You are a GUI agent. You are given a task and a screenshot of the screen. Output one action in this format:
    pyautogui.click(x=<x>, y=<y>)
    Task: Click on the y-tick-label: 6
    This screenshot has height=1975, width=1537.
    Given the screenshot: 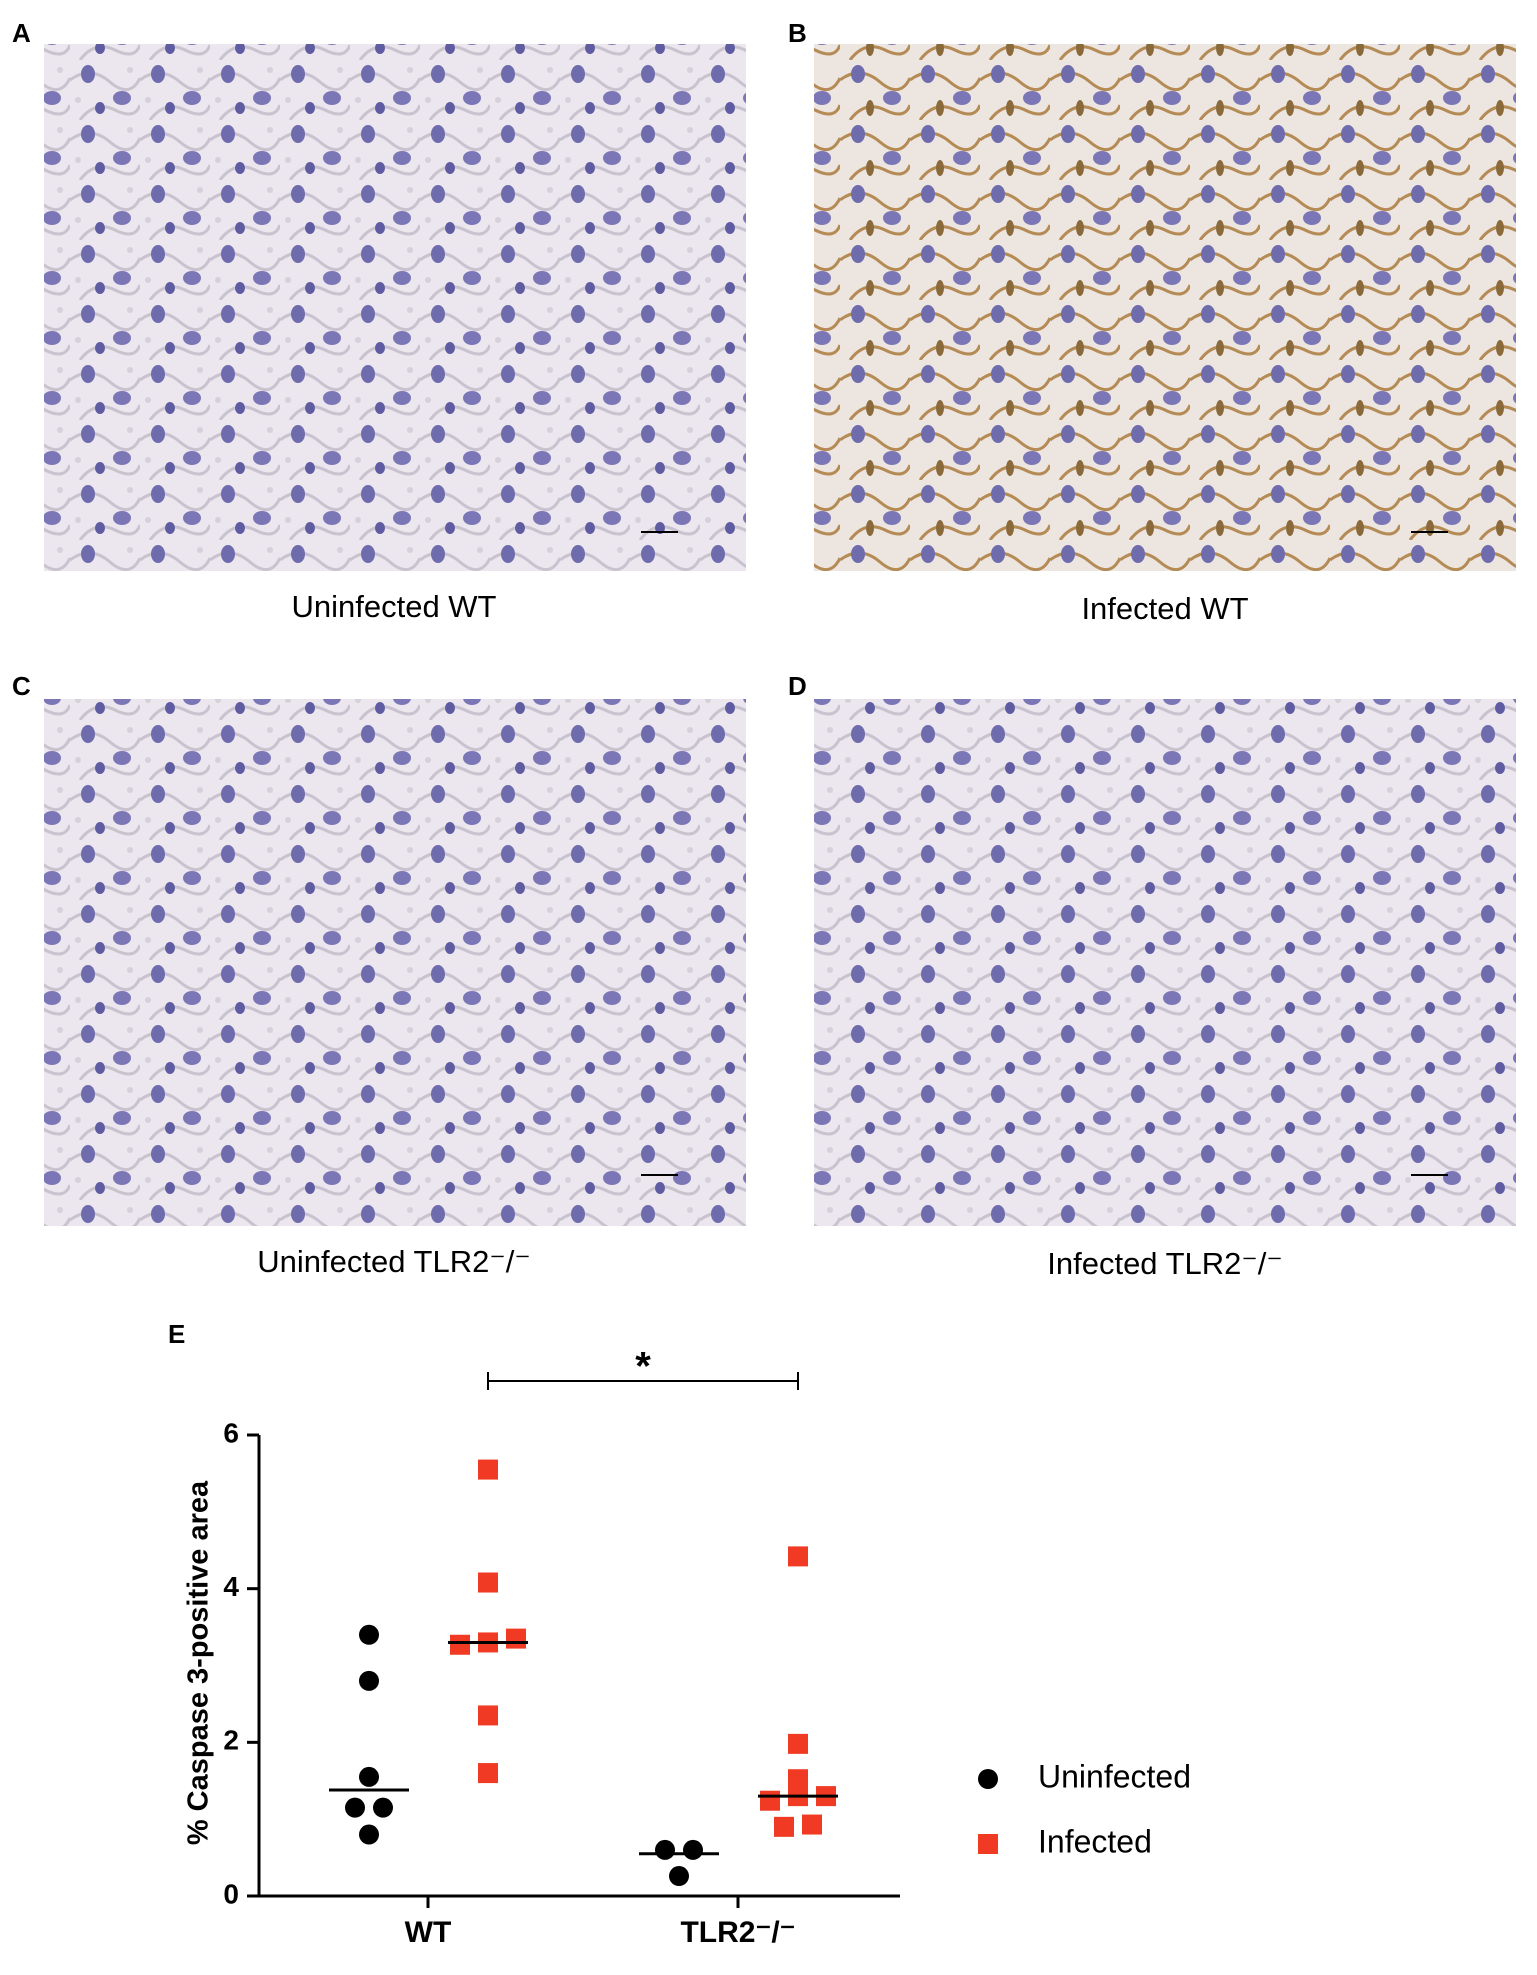 What is the action you would take?
    pyautogui.click(x=231, y=1432)
    